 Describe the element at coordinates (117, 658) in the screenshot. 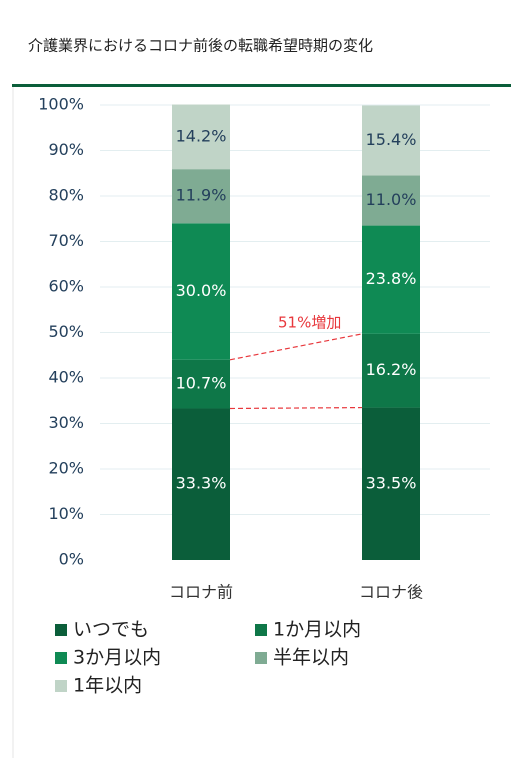

I see `legend-label: 3か月以内` at that location.